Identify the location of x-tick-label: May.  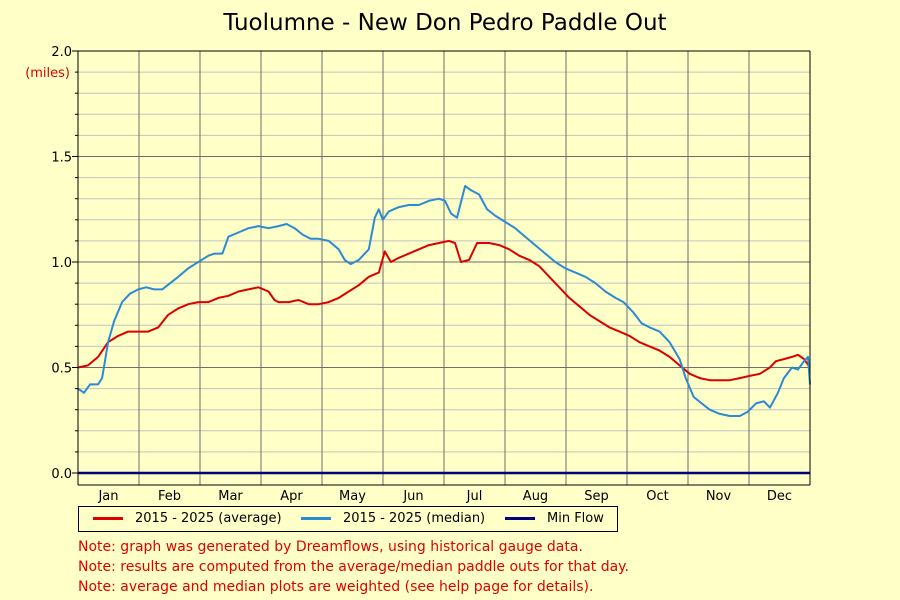
(352, 496).